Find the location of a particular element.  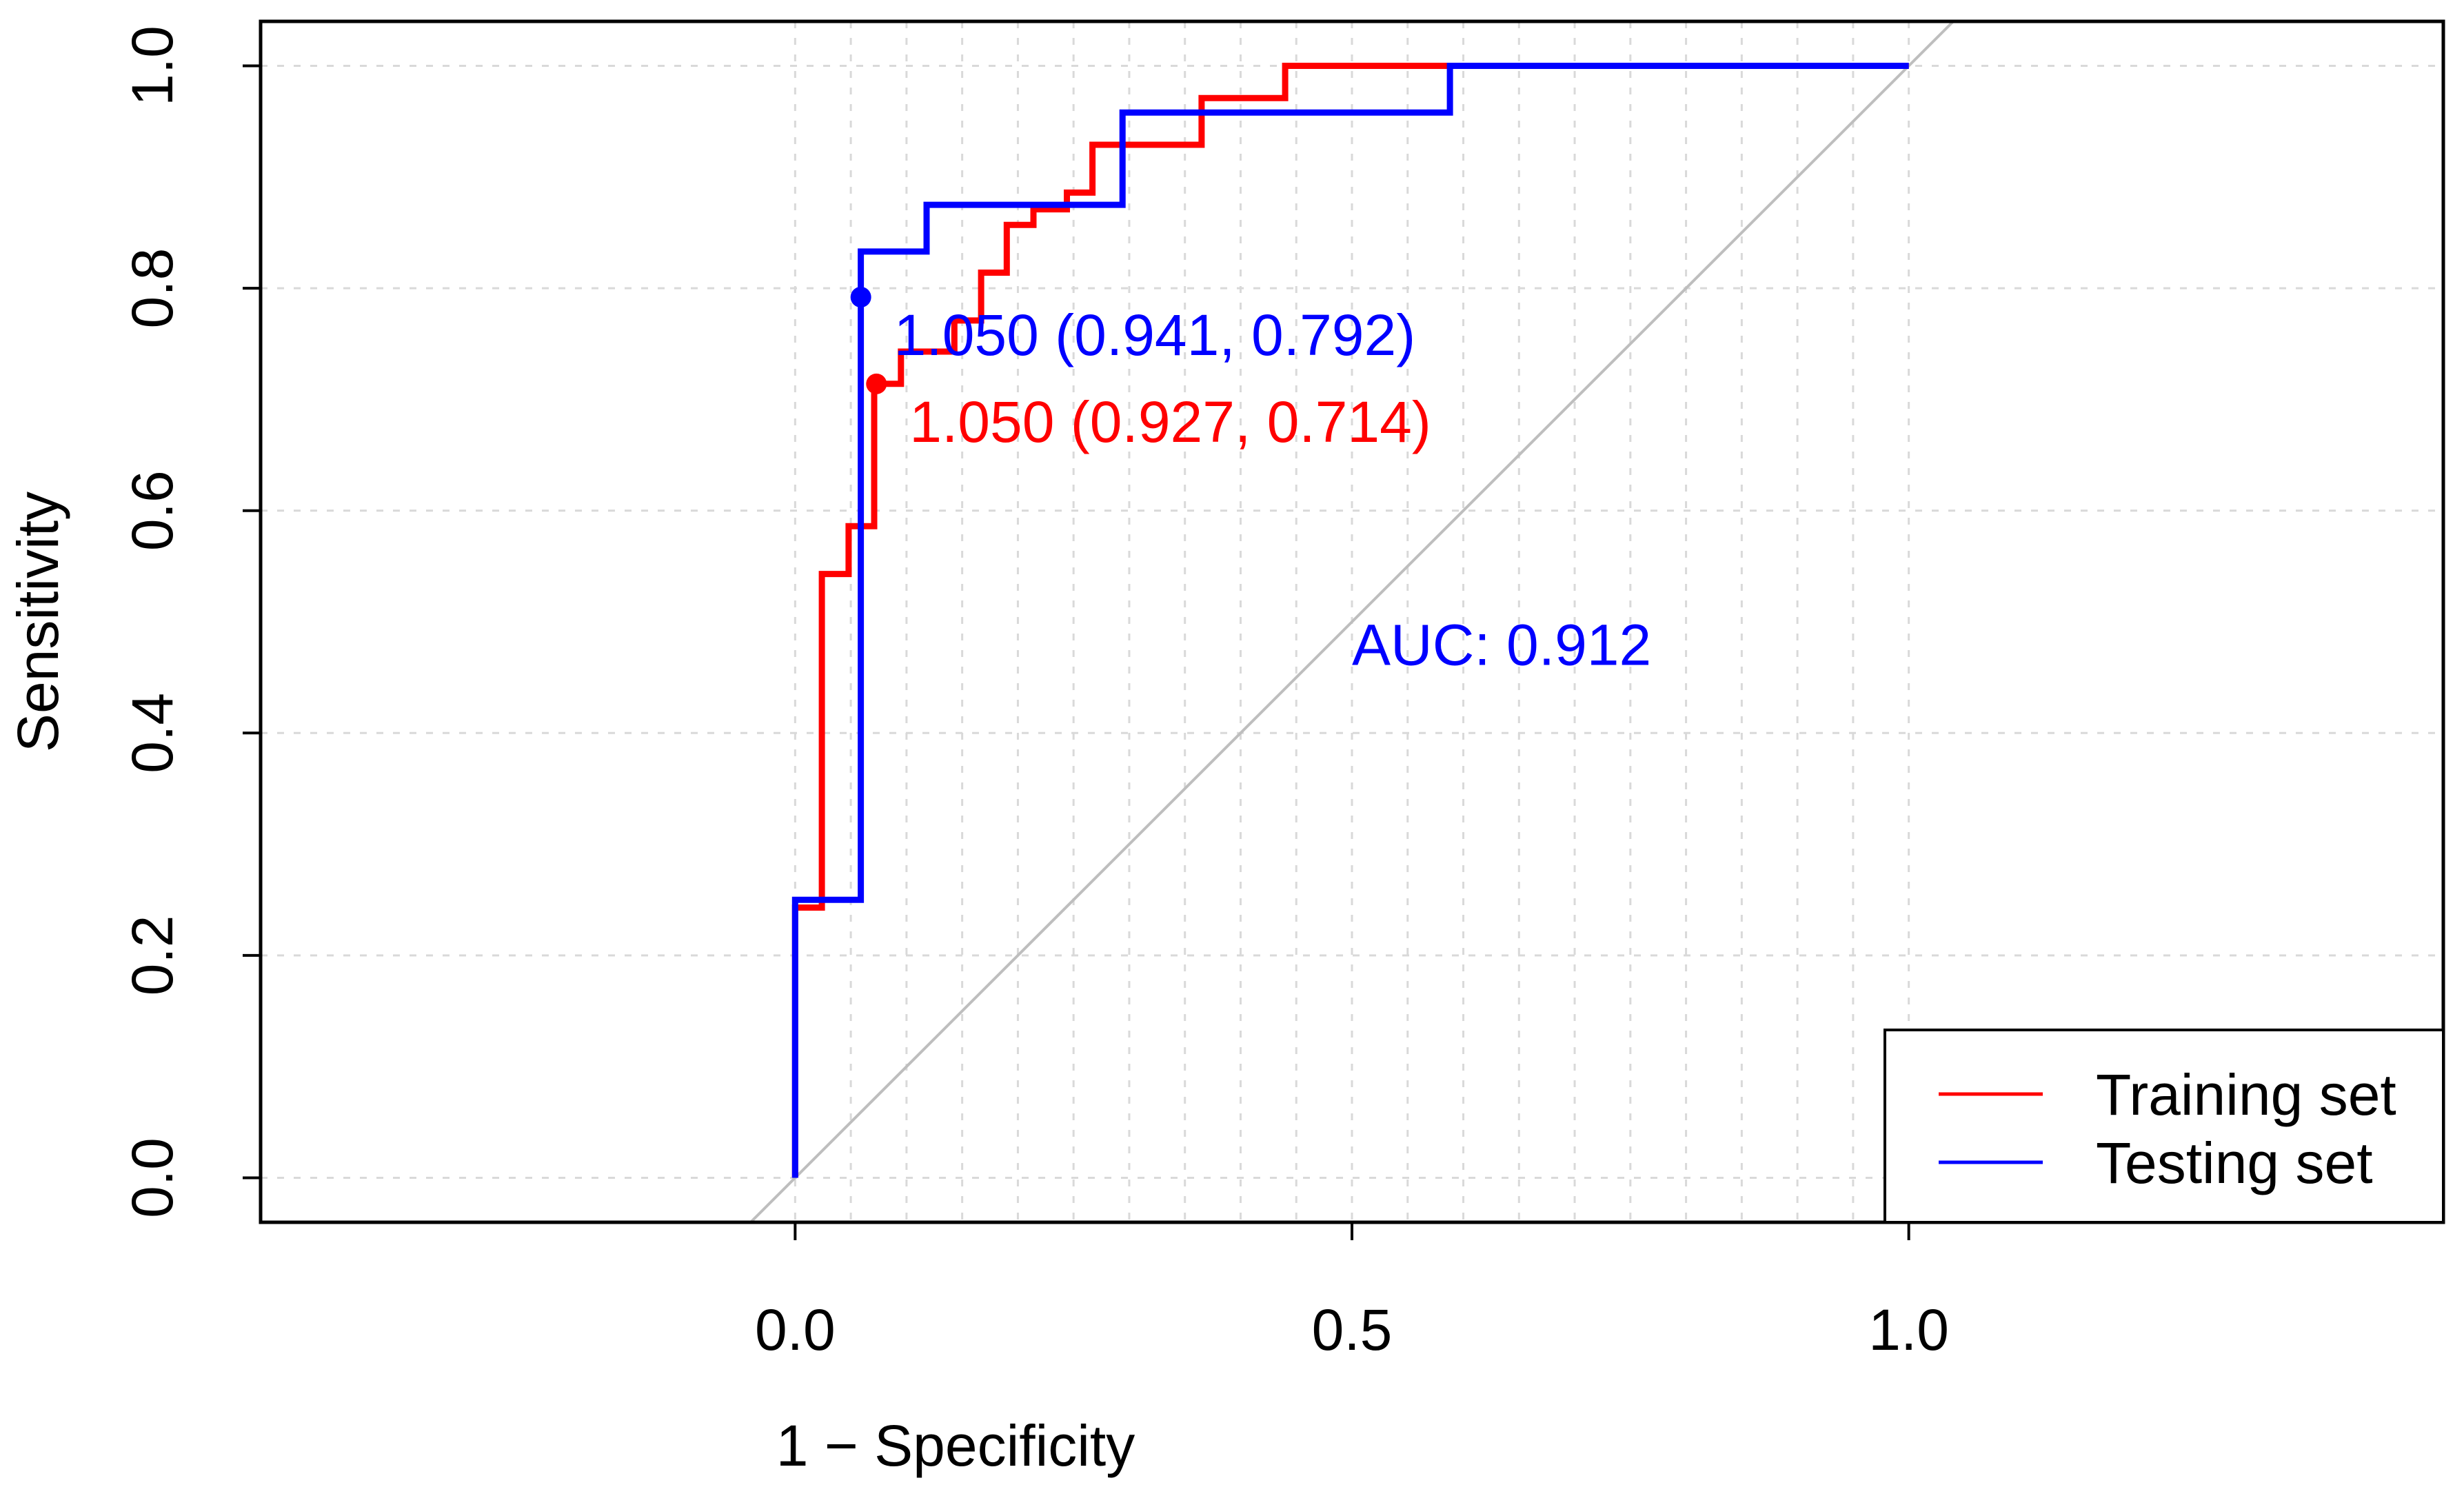

x-tick-label-1: 0.5 is located at coordinates (1352, 1329).